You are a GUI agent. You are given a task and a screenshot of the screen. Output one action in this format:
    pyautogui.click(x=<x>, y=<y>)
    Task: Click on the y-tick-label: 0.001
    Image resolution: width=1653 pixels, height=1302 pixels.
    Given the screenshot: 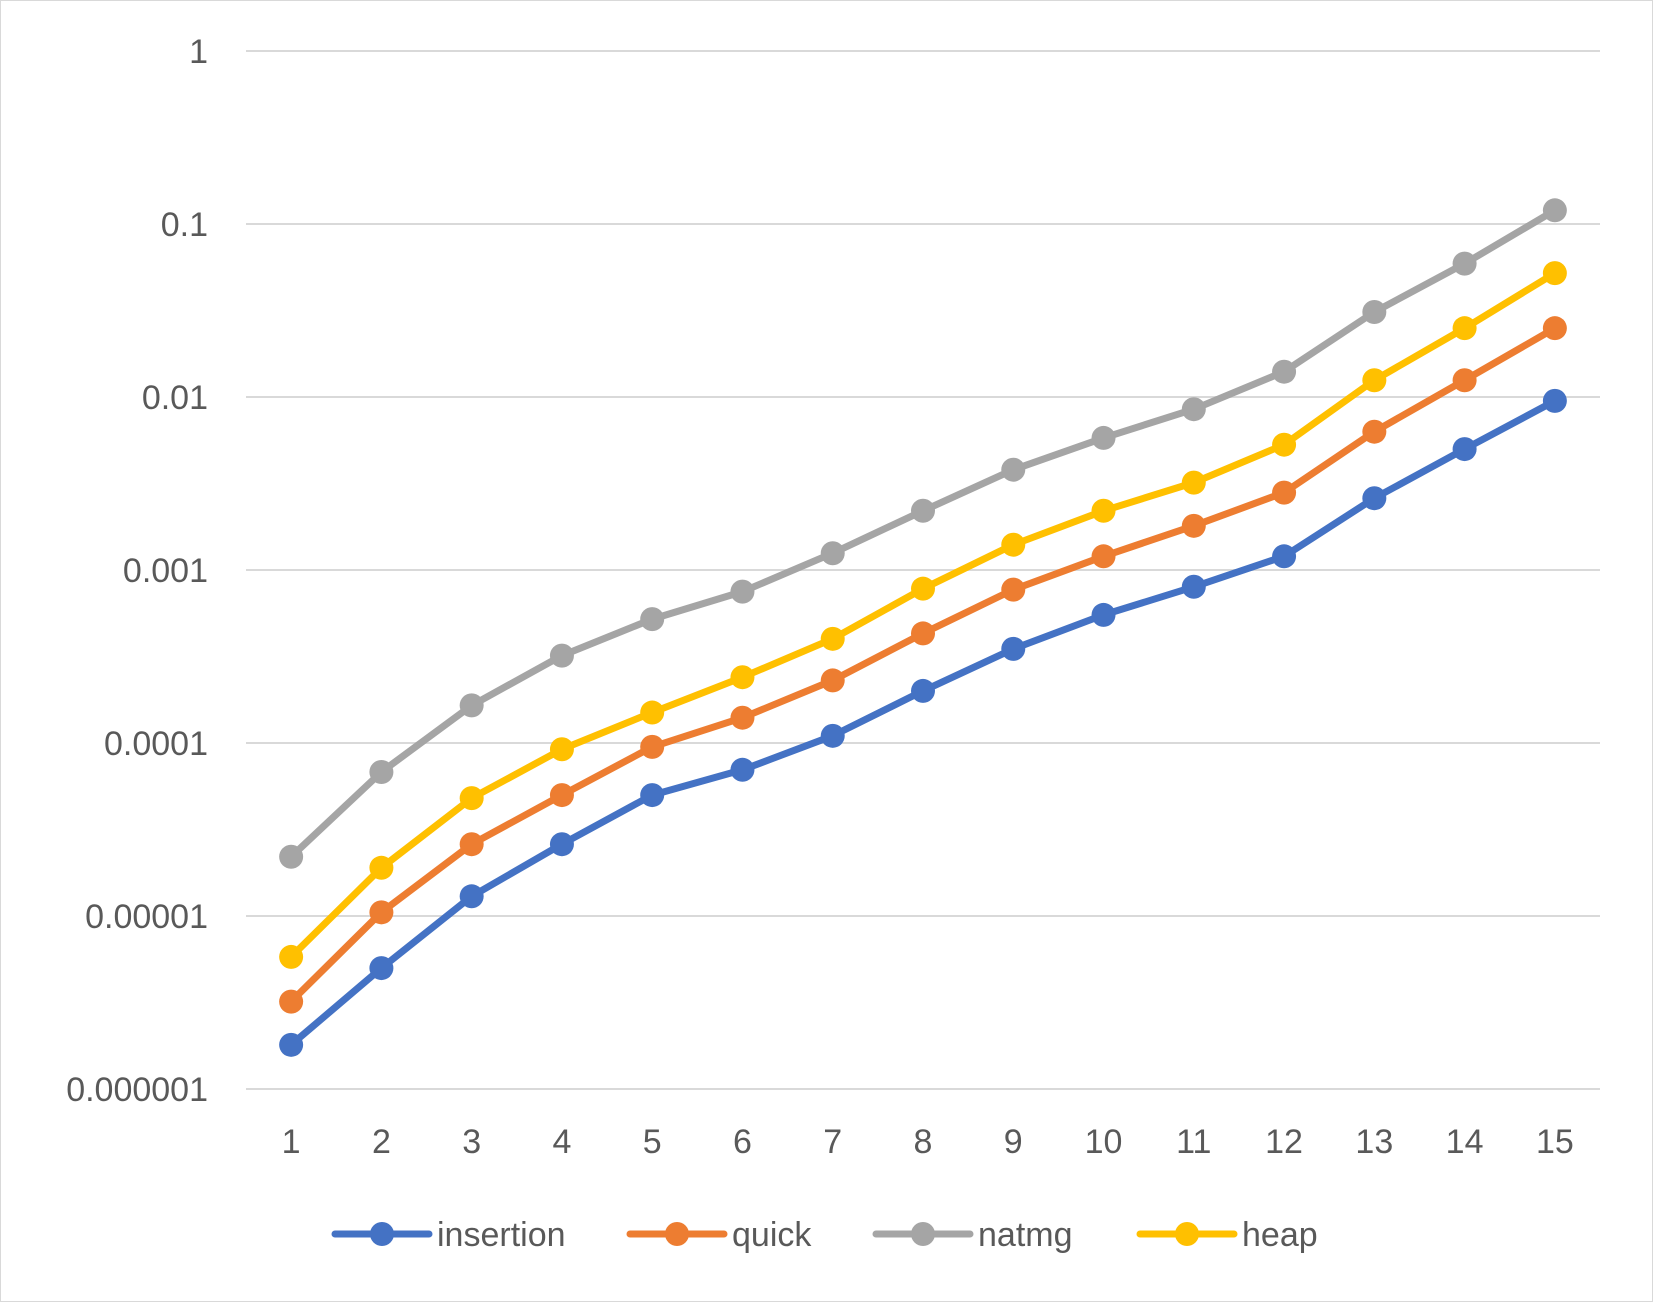 What is the action you would take?
    pyautogui.click(x=165, y=571)
    